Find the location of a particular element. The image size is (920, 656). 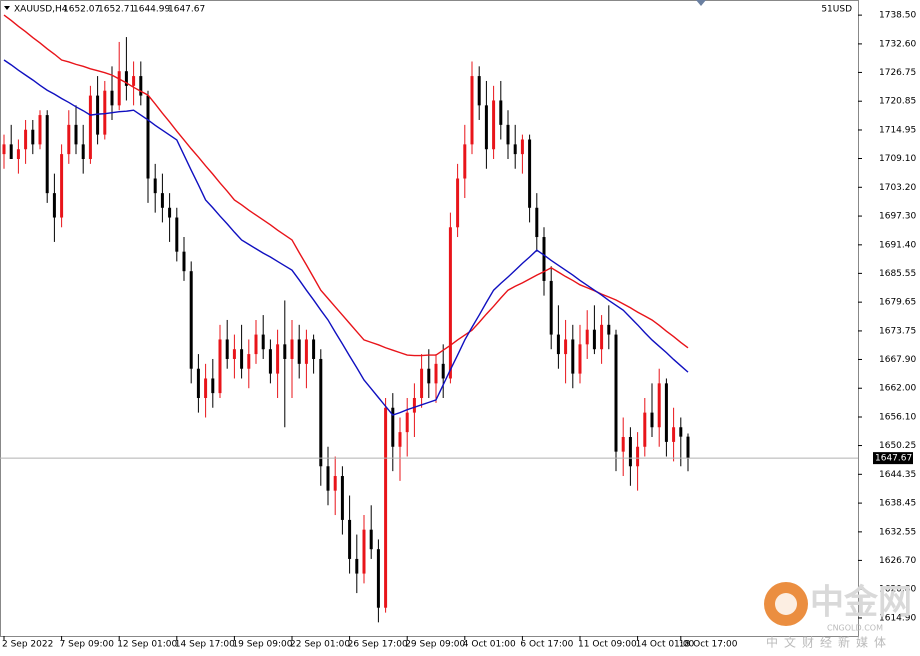

x-tick-label: 14 Oct 01:00 is located at coordinates (665, 645).